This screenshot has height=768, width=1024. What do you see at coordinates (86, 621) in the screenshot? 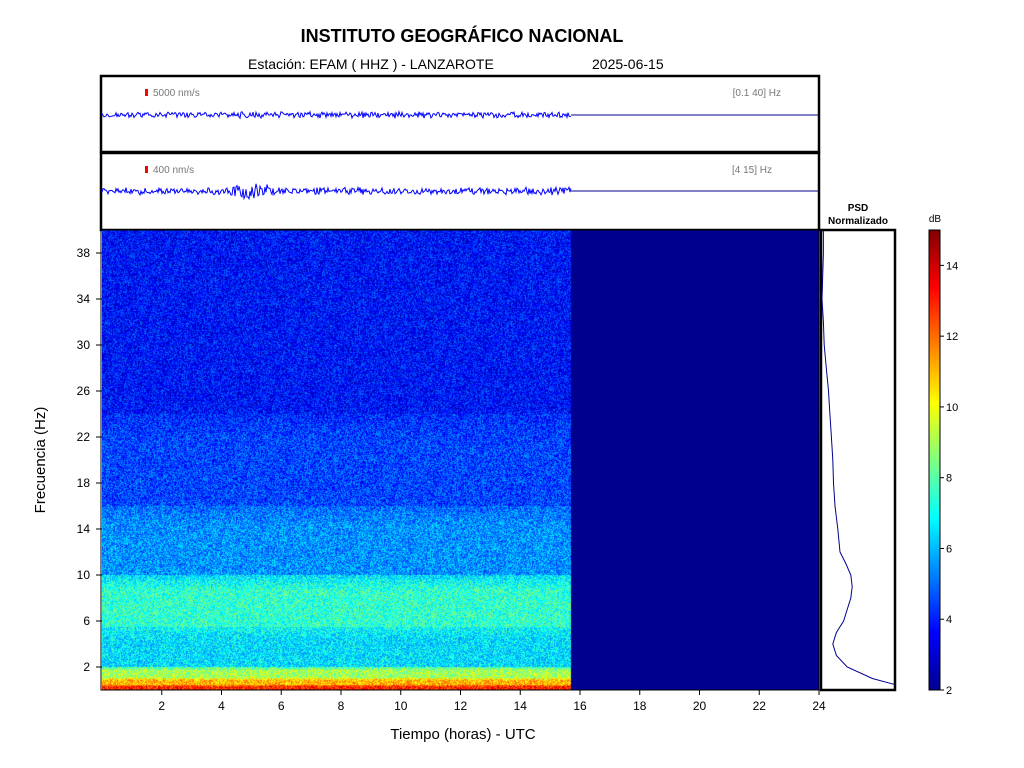
I see `y-tick-label: 6` at bounding box center [86, 621].